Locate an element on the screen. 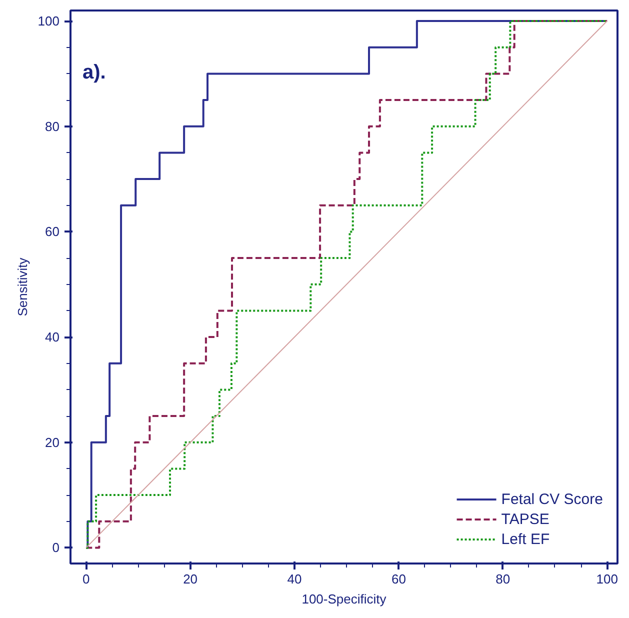  x-axis-title: 100-Specificity is located at coordinates (344, 599).